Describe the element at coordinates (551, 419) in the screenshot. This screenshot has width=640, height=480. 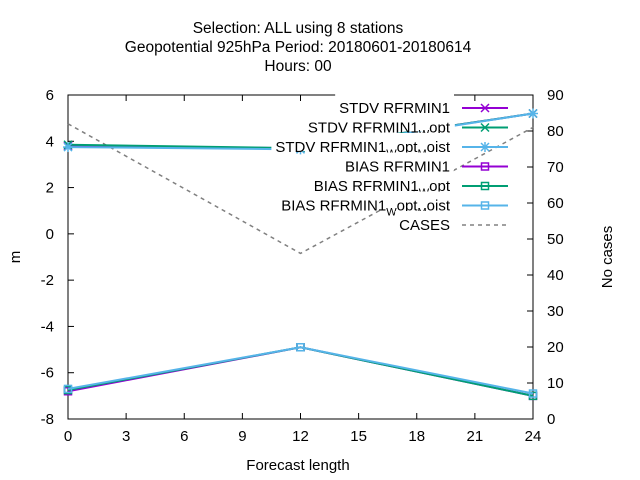
I see `y2-tick-label: 0` at that location.